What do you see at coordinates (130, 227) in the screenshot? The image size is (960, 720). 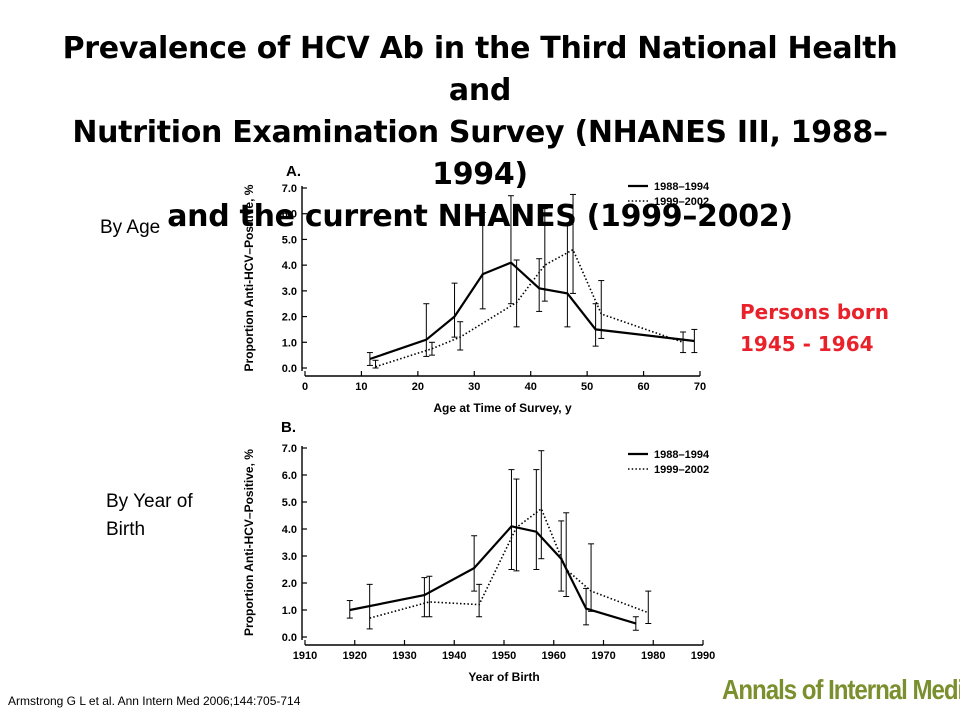 I see `label-by-age: By Age` at bounding box center [130, 227].